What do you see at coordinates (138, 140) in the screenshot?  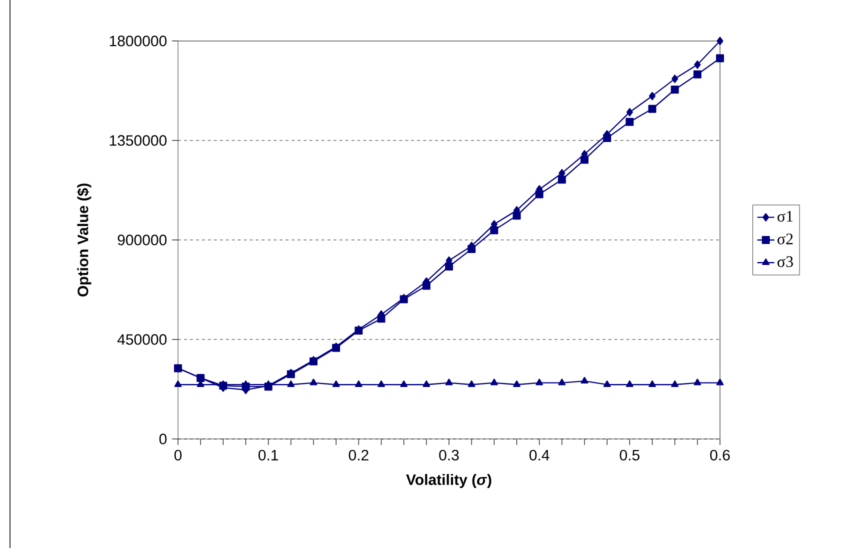 I see `y-tick-label: 1350000` at bounding box center [138, 140].